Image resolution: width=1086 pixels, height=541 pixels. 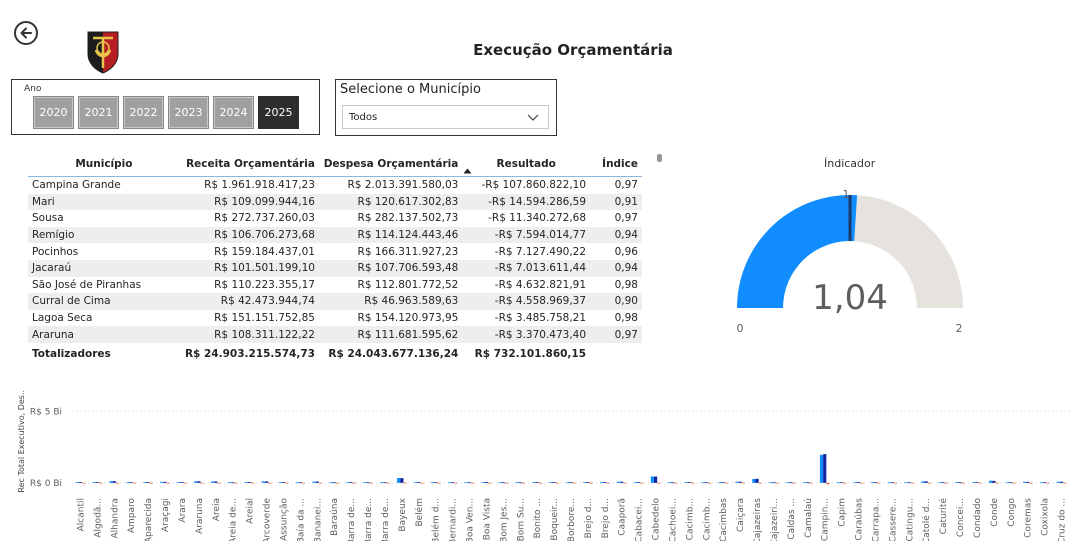 I want to click on table-scrollbar, so click(x=659, y=158).